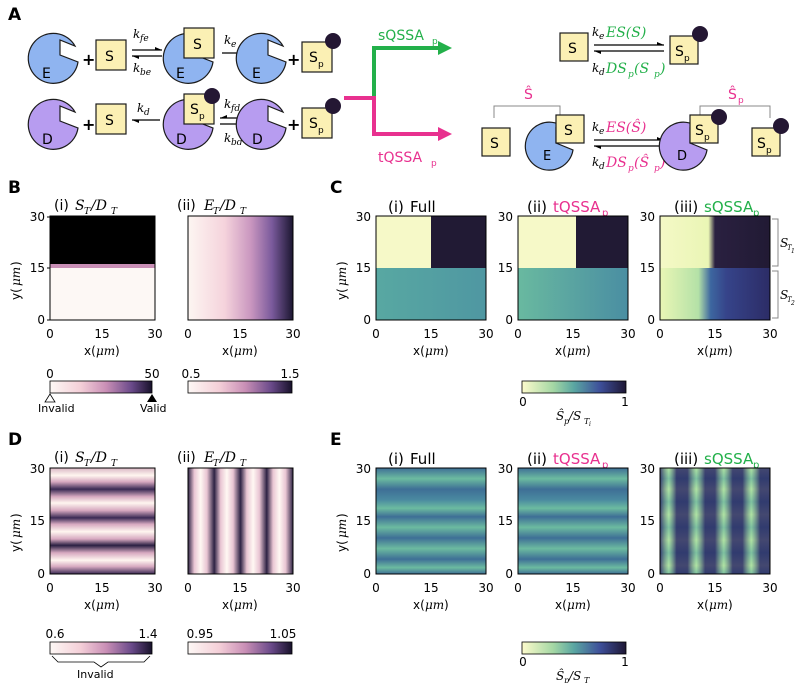 The width and height of the screenshot is (800, 683). What do you see at coordinates (111, 119) in the screenshot?
I see `substrate-box-2: S` at bounding box center [111, 119].